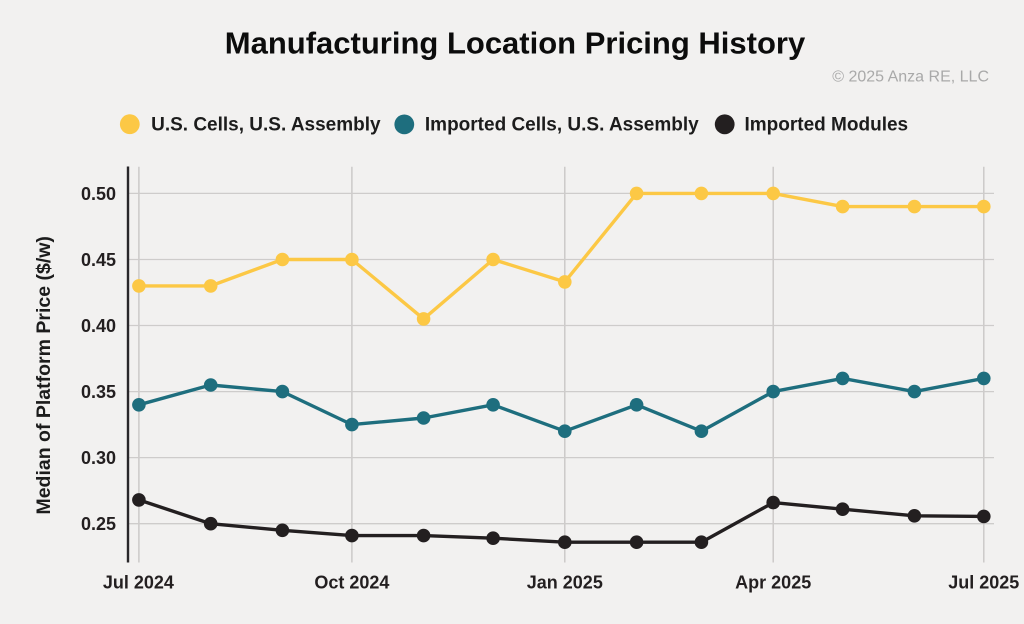 The image size is (1024, 624). What do you see at coordinates (98, 392) in the screenshot?
I see `svg-text: 0.35` at bounding box center [98, 392].